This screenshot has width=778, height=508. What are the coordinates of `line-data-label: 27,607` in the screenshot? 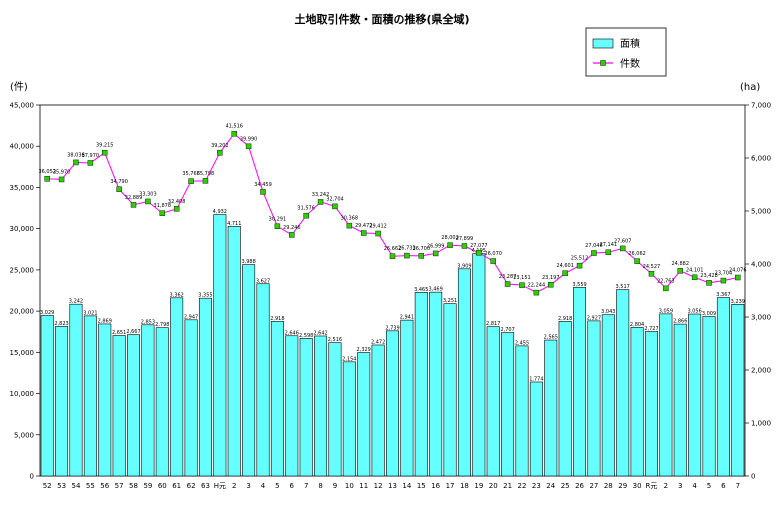 It's located at (623, 241).